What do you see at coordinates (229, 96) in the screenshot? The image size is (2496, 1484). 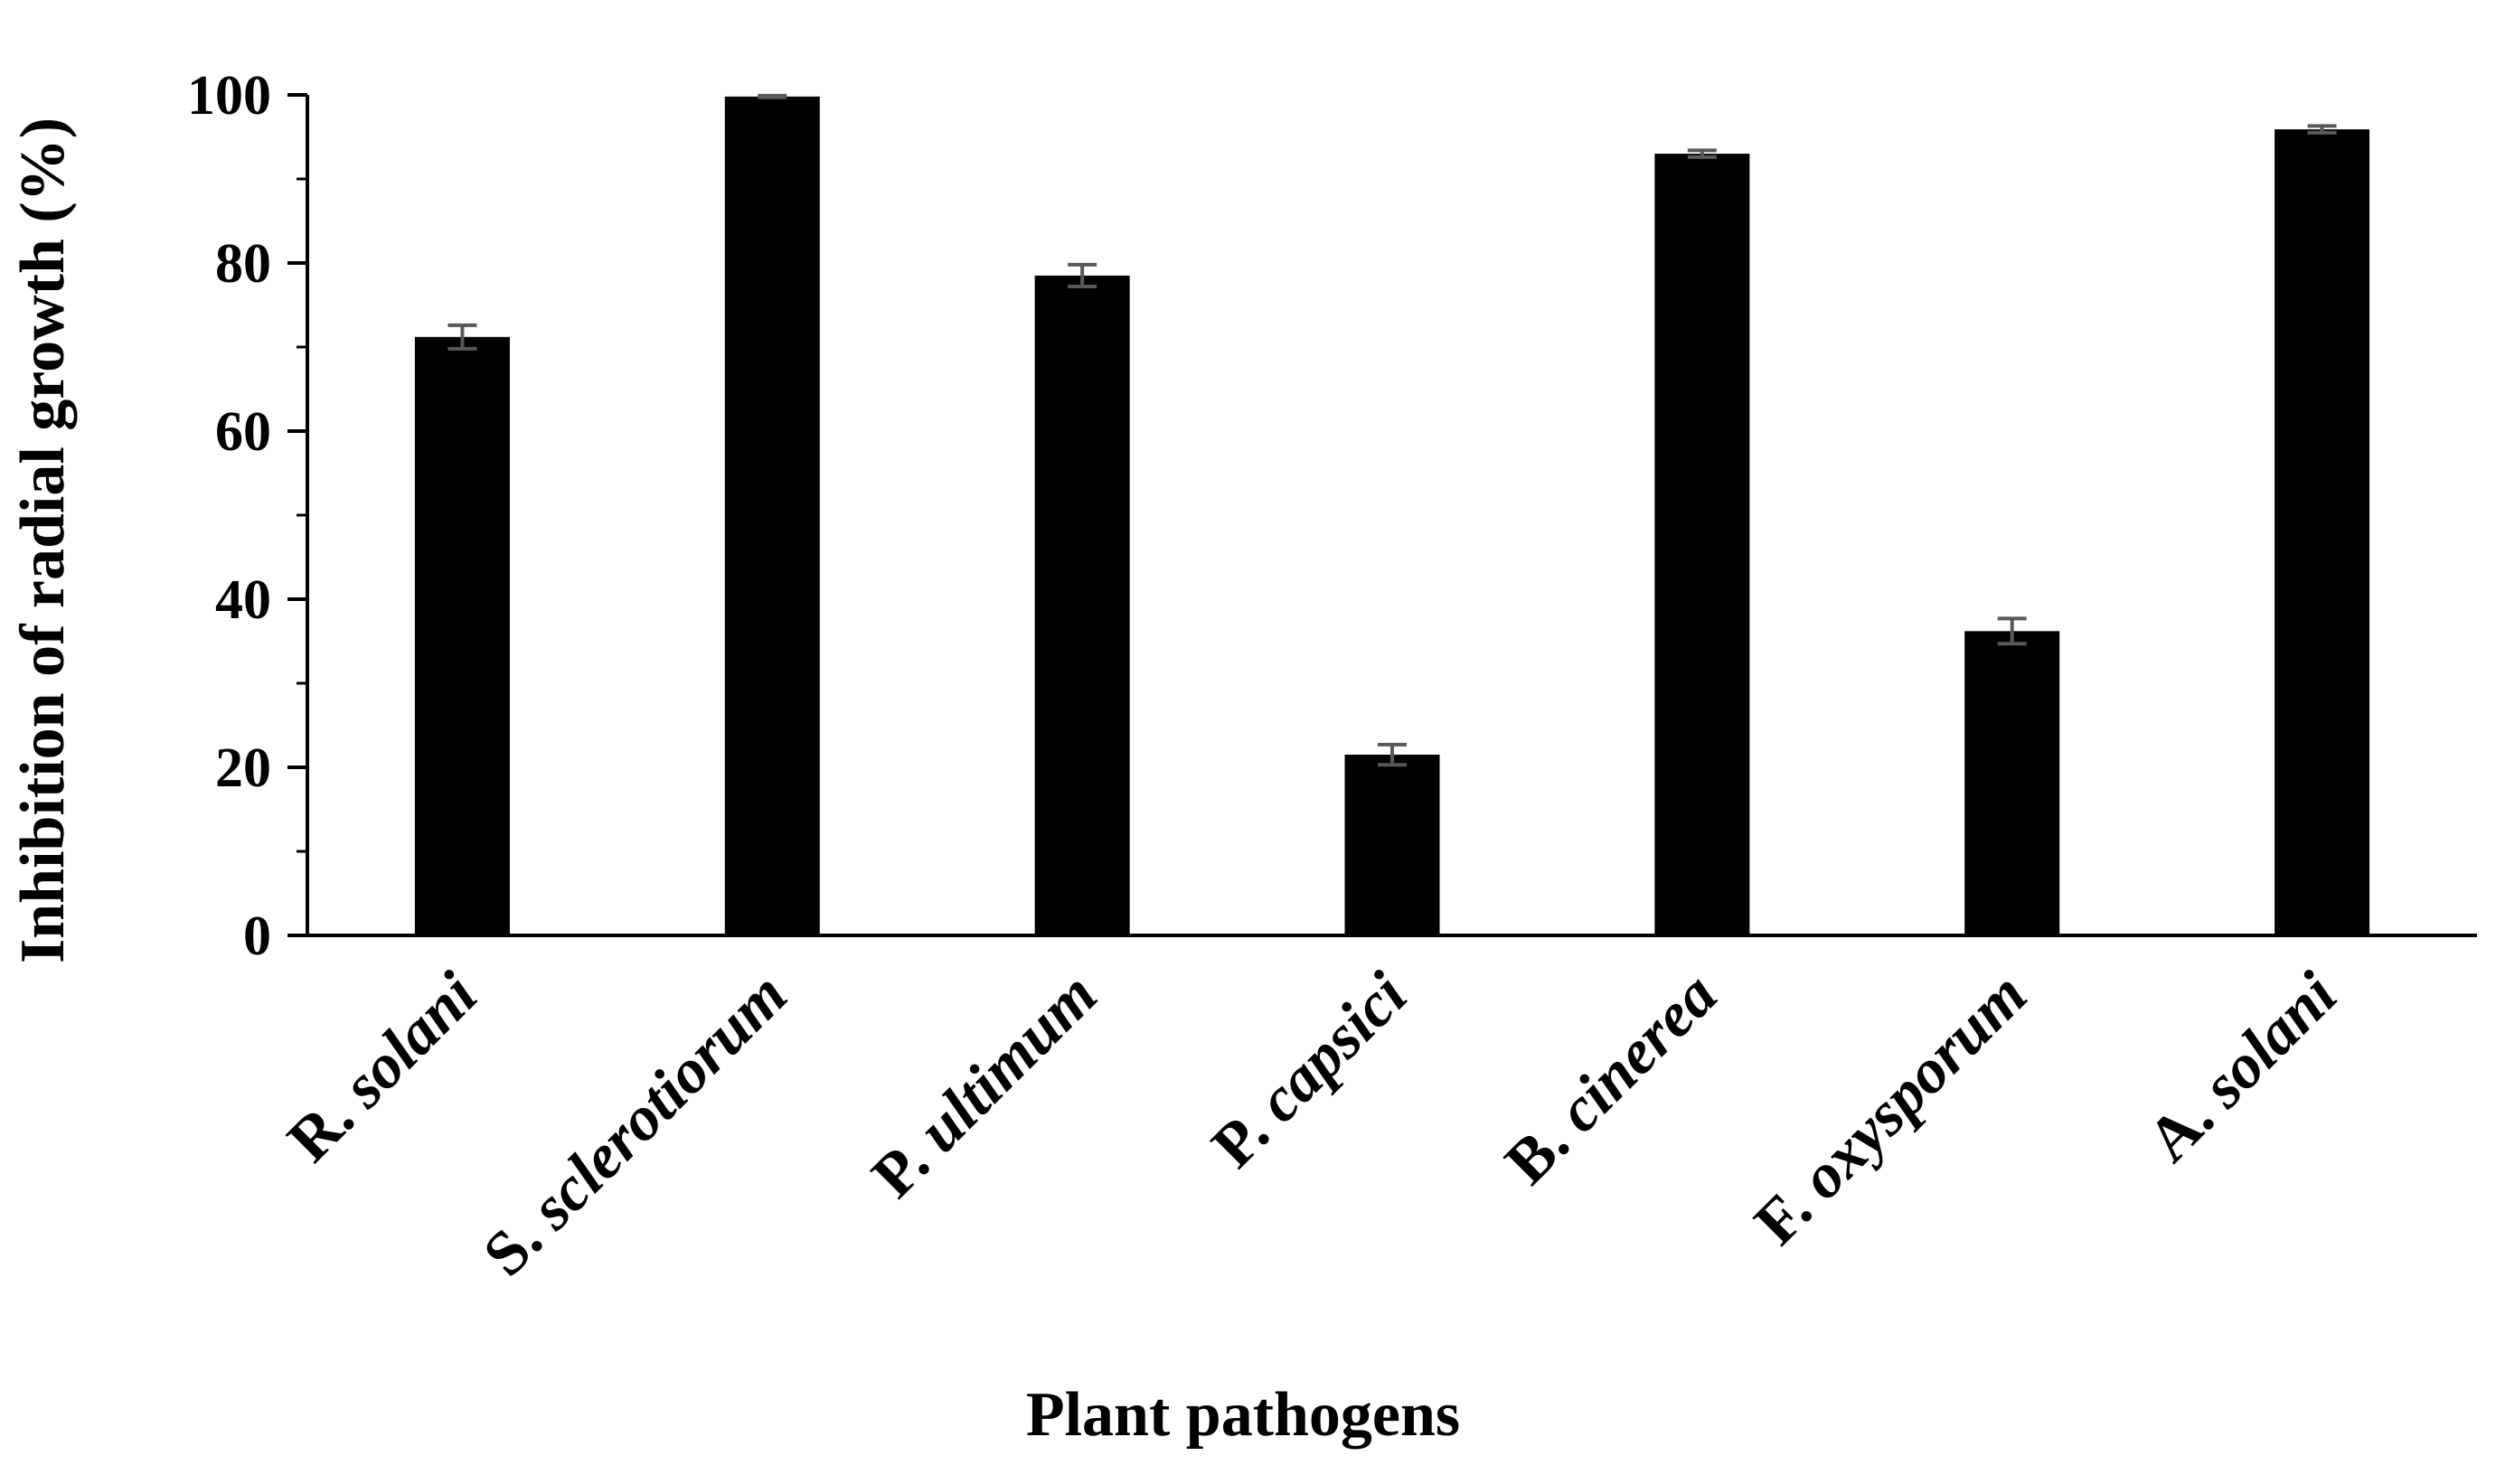 I see `y-tick-label: 100` at bounding box center [229, 96].